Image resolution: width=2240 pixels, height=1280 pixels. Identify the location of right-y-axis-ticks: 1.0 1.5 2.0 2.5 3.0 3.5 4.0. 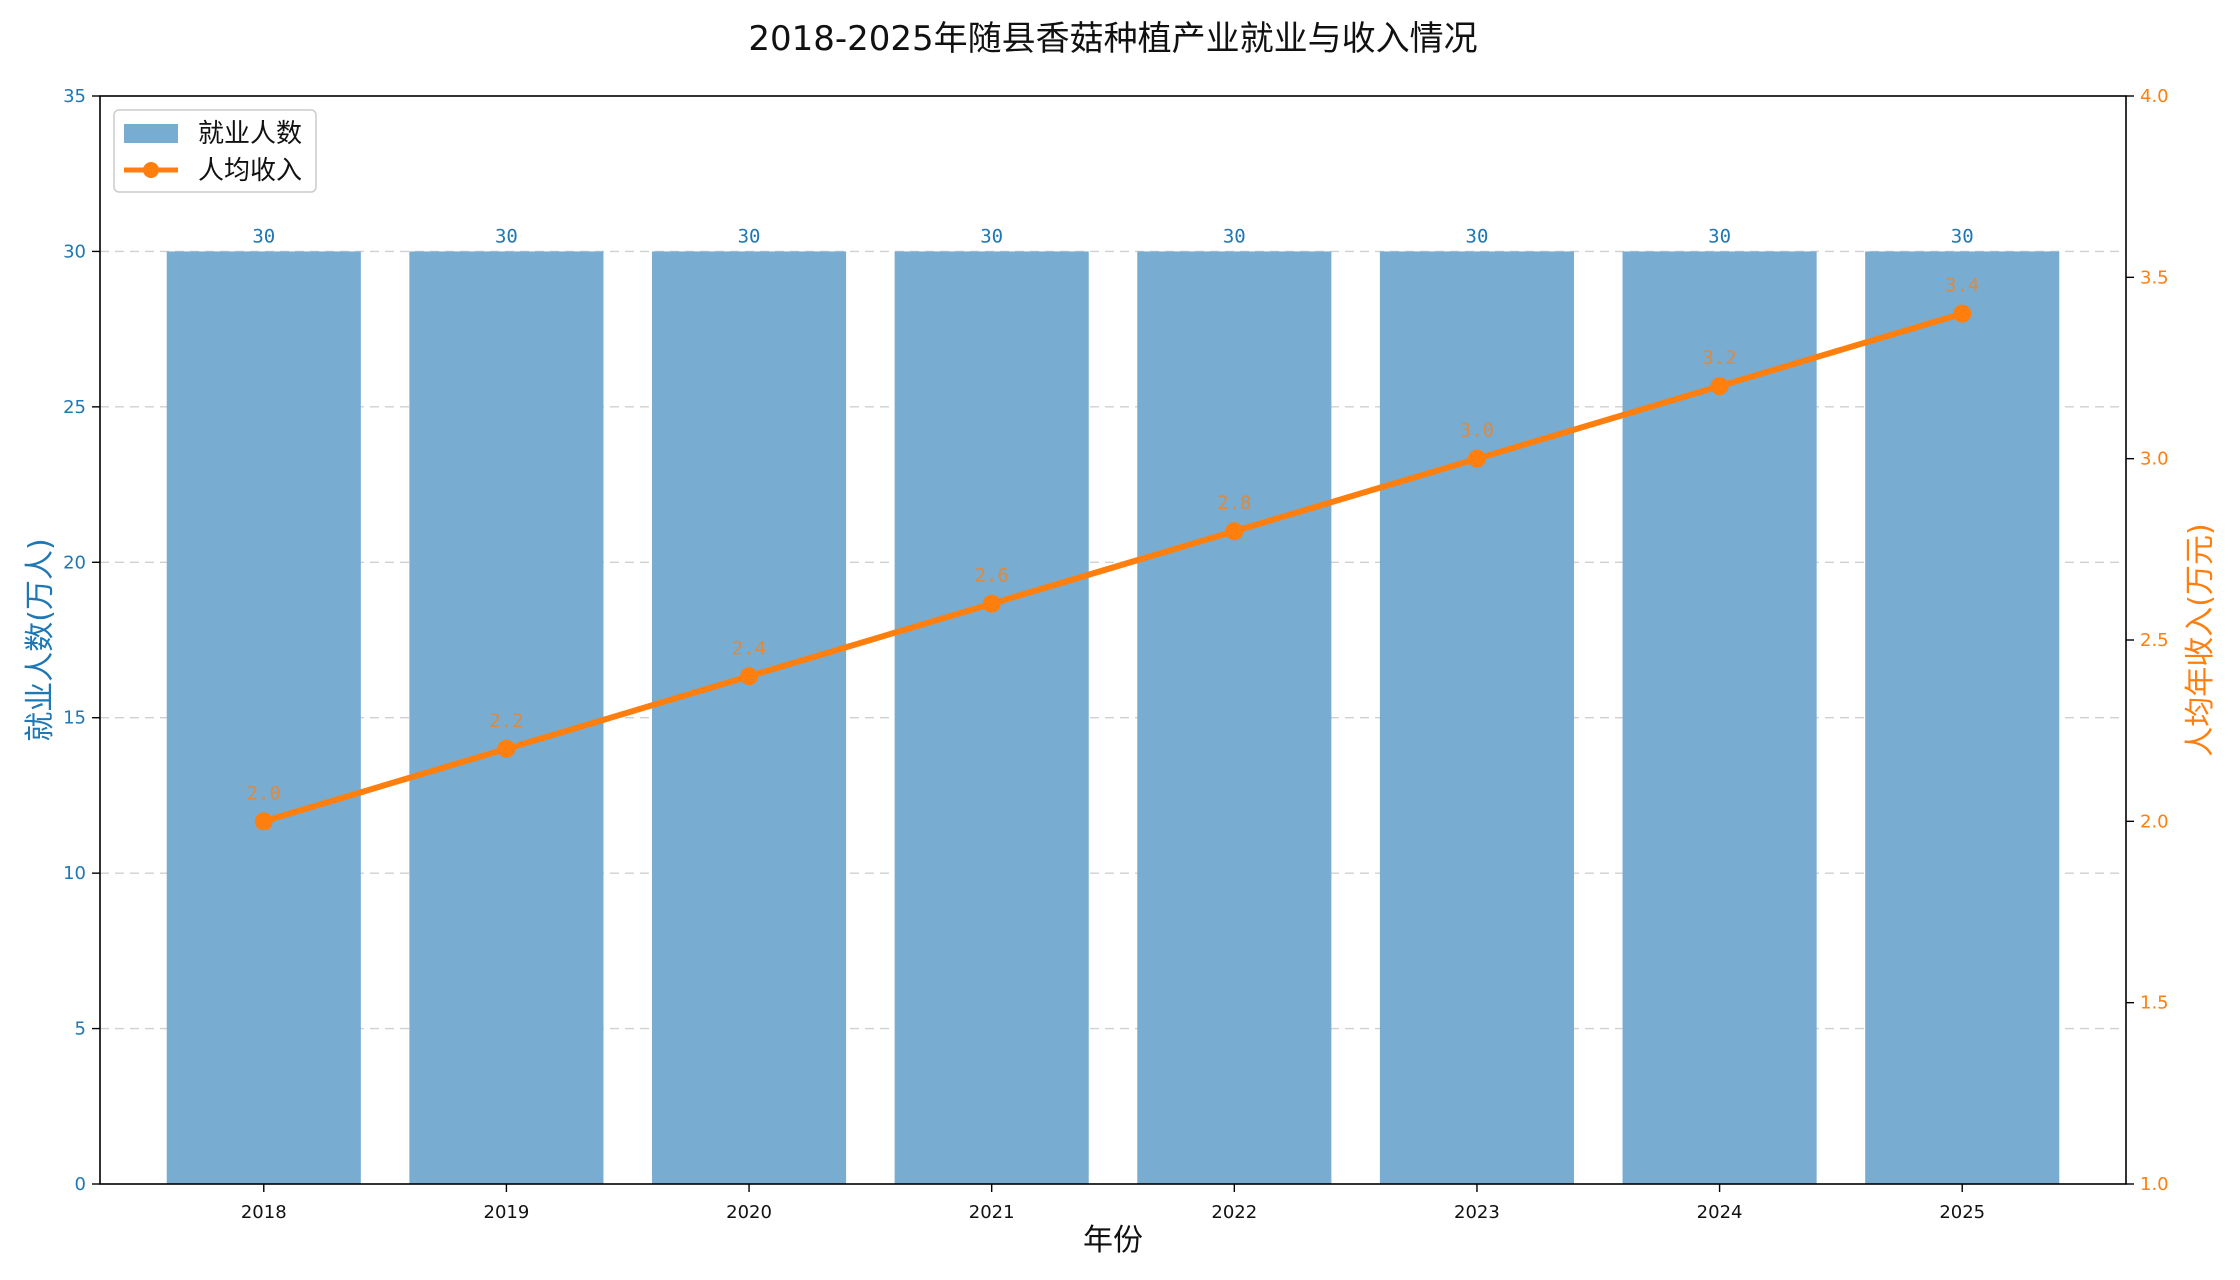
(2147, 640).